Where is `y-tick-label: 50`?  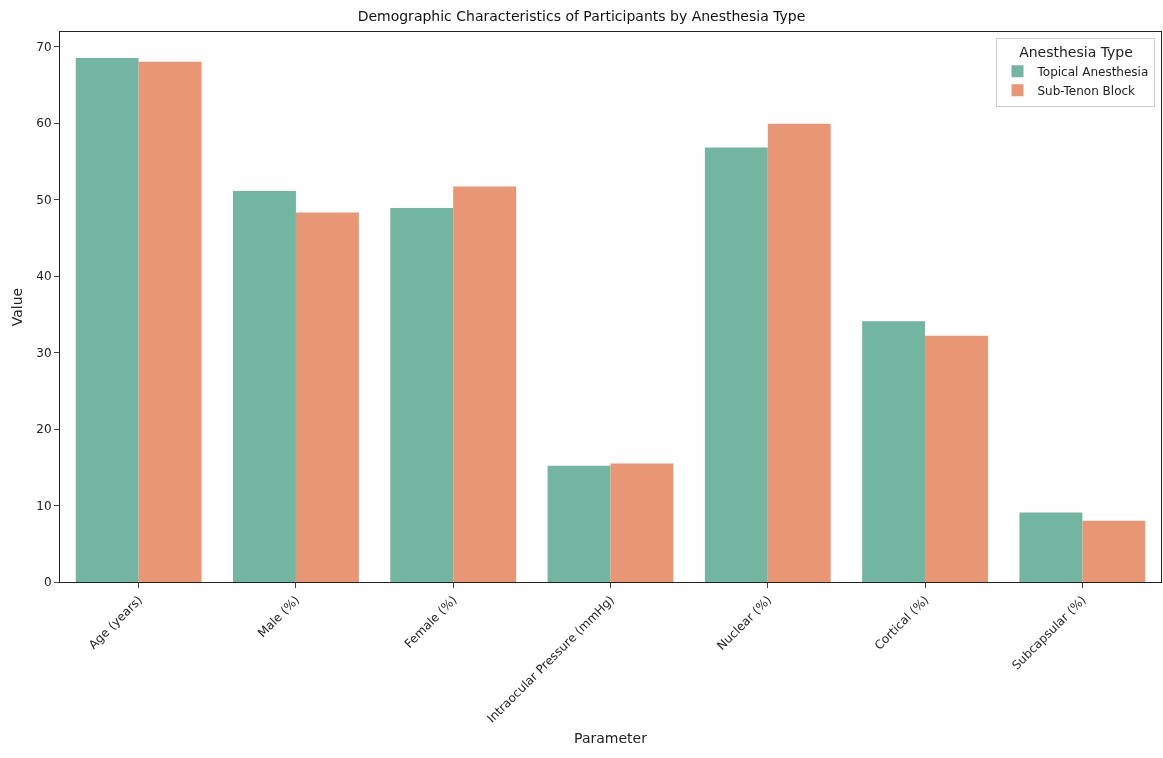
y-tick-label: 50 is located at coordinates (44, 199).